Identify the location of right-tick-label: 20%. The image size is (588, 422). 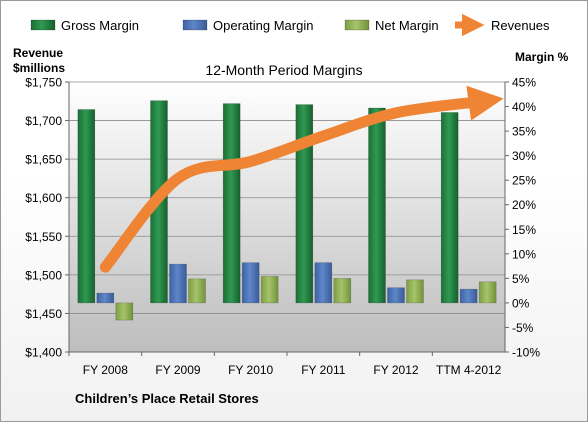
(524, 205).